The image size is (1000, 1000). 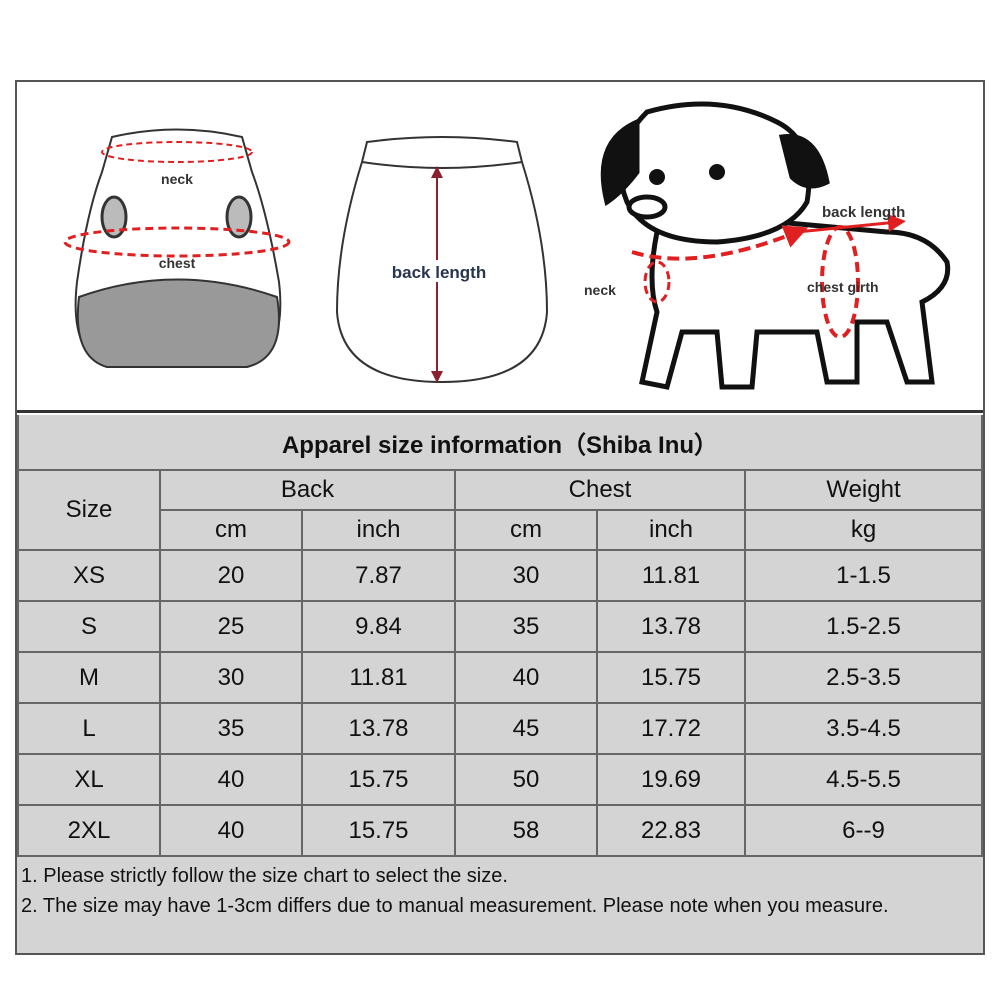 I want to click on value-cell: 25, so click(x=231, y=626).